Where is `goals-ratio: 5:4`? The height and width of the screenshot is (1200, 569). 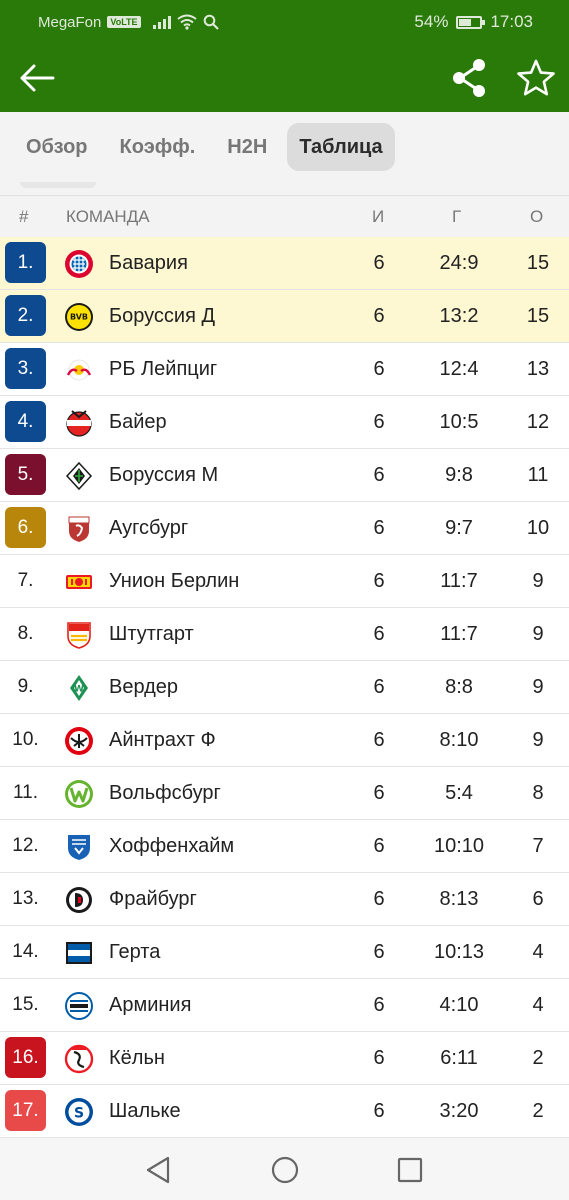
goals-ratio: 5:4 is located at coordinates (459, 793).